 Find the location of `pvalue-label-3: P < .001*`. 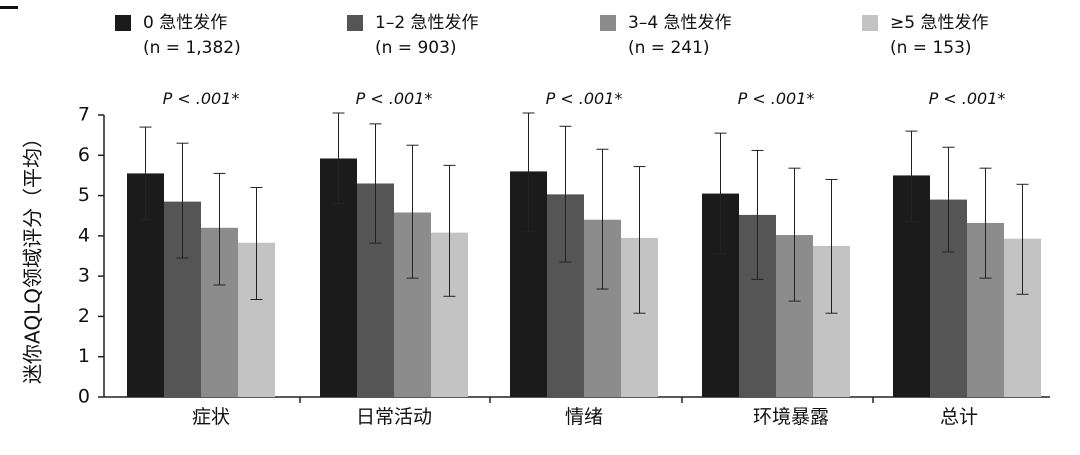

pvalue-label-3: P < .001* is located at coordinates (776, 98).